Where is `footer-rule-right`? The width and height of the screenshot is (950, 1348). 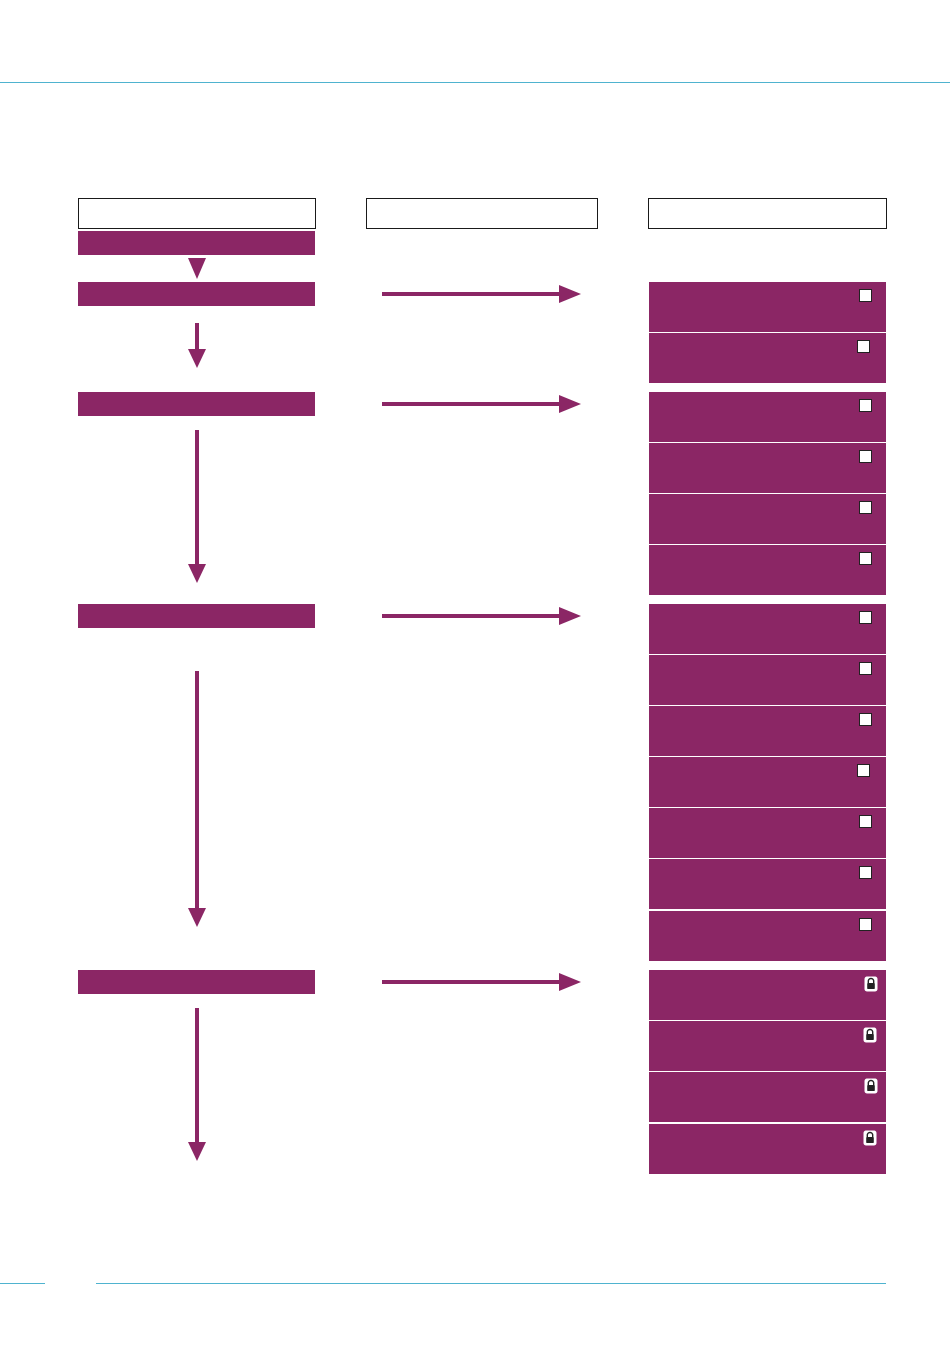 footer-rule-right is located at coordinates (491, 1283).